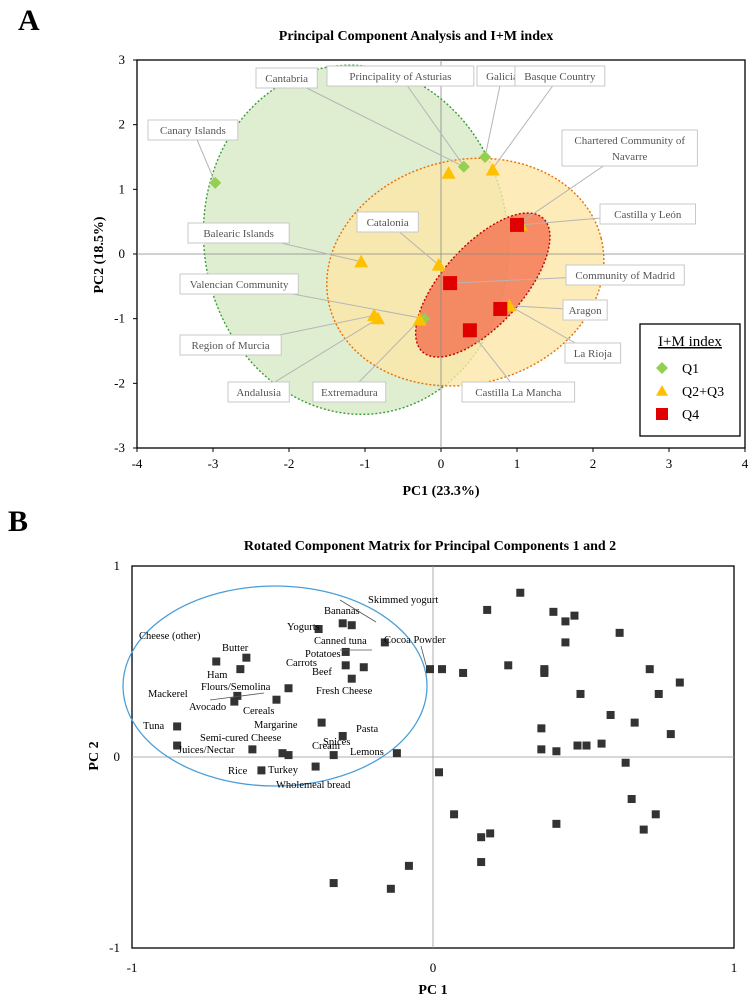 The width and height of the screenshot is (756, 999). Describe the element at coordinates (342, 611) in the screenshot. I see `food-label: Bananas` at that location.